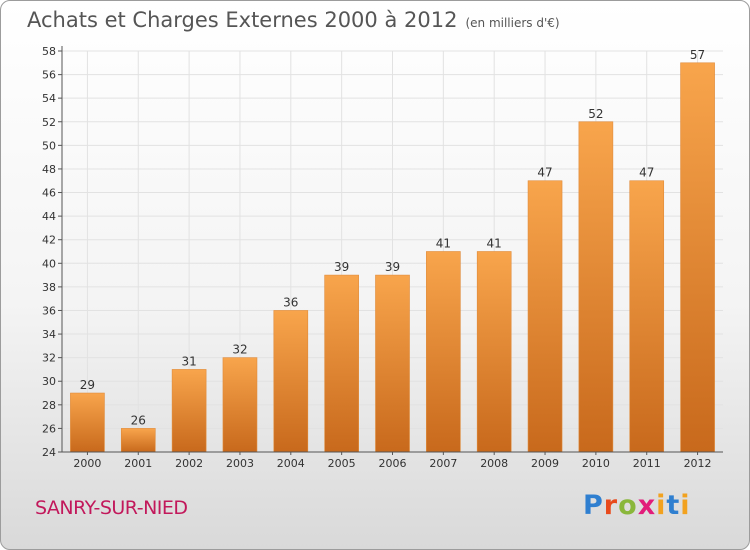 The width and height of the screenshot is (750, 550). Describe the element at coordinates (49, 334) in the screenshot. I see `y-tick-label: 34` at that location.